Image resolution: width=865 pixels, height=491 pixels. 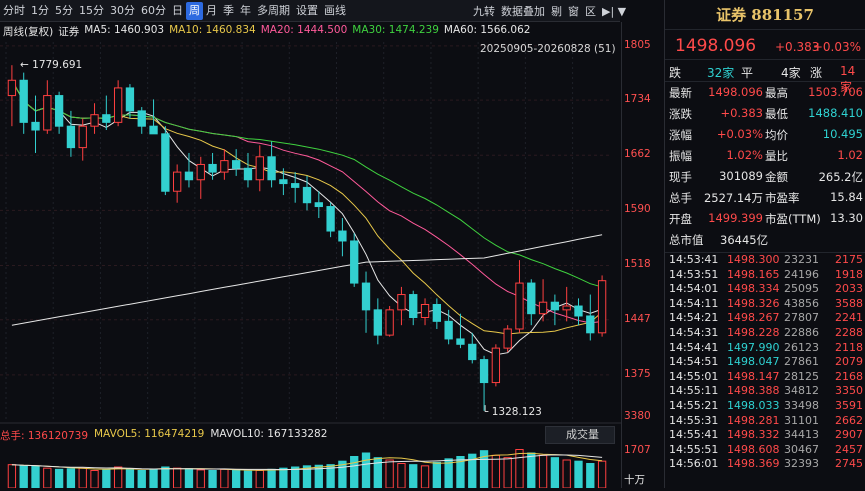 I want to click on period-8: 月, so click(x=211, y=10).